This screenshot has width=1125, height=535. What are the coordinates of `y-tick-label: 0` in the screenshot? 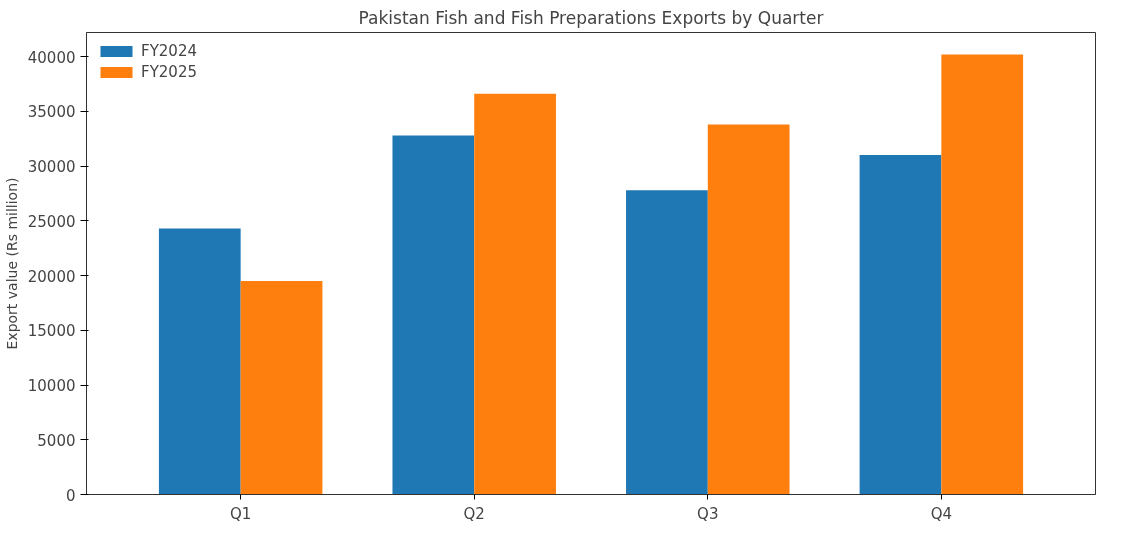 It's located at (70, 495).